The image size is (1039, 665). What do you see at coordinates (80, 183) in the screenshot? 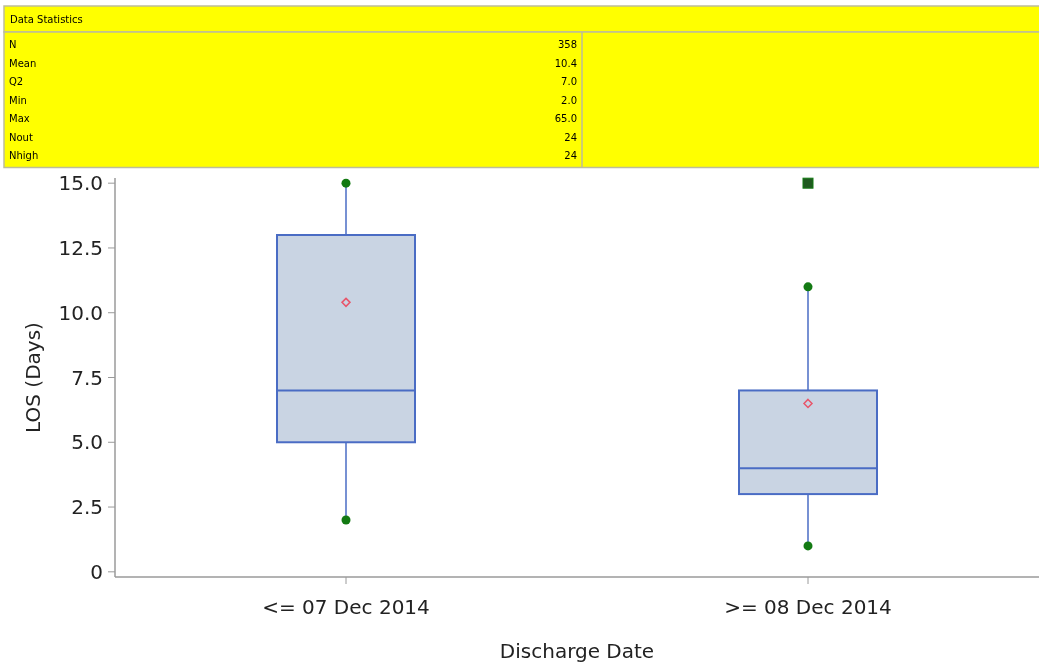
I see `y-tick-label: 15.0` at bounding box center [80, 183].